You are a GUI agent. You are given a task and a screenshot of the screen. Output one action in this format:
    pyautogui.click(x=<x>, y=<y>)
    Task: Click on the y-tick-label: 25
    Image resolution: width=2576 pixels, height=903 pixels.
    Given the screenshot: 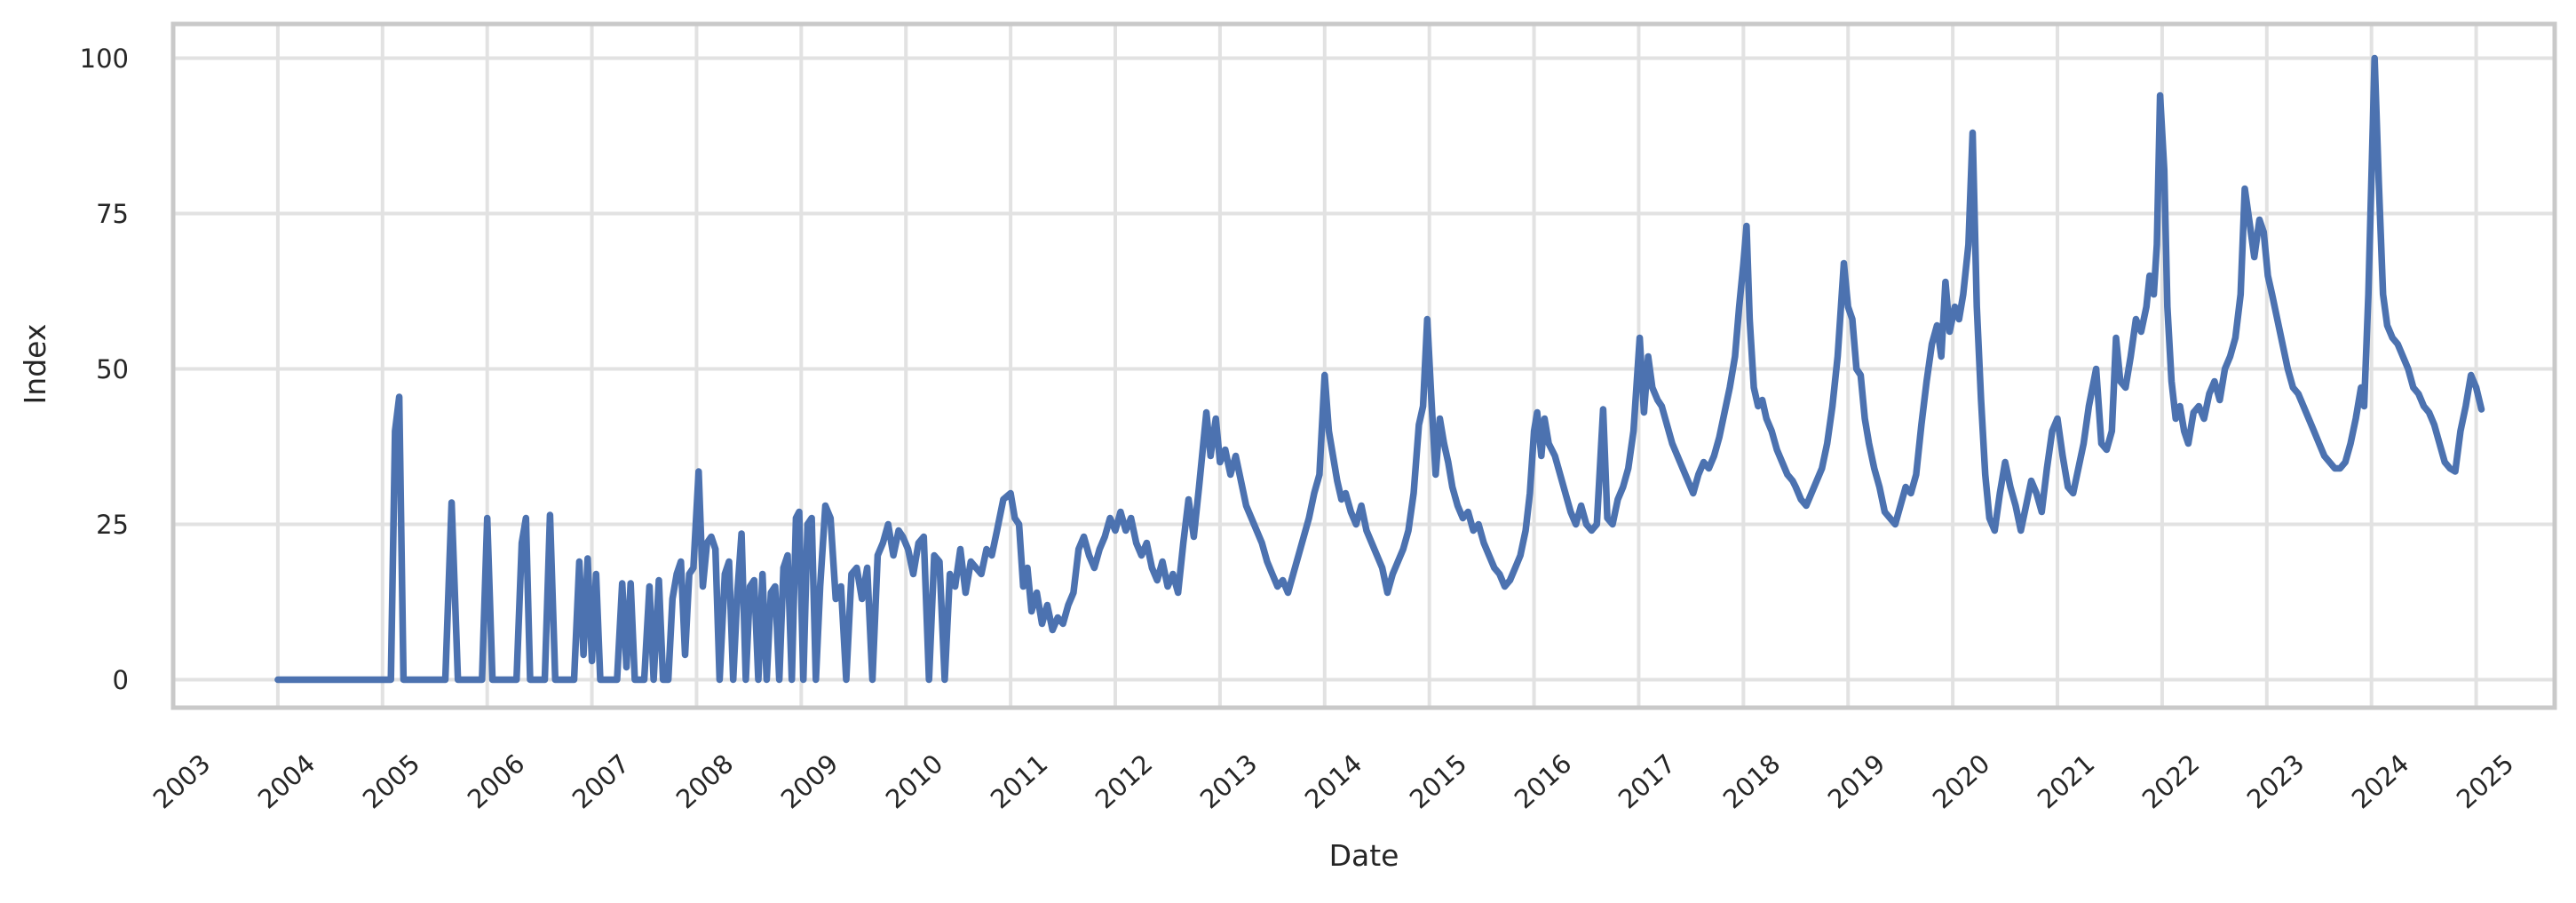 What is the action you would take?
    pyautogui.click(x=113, y=524)
    